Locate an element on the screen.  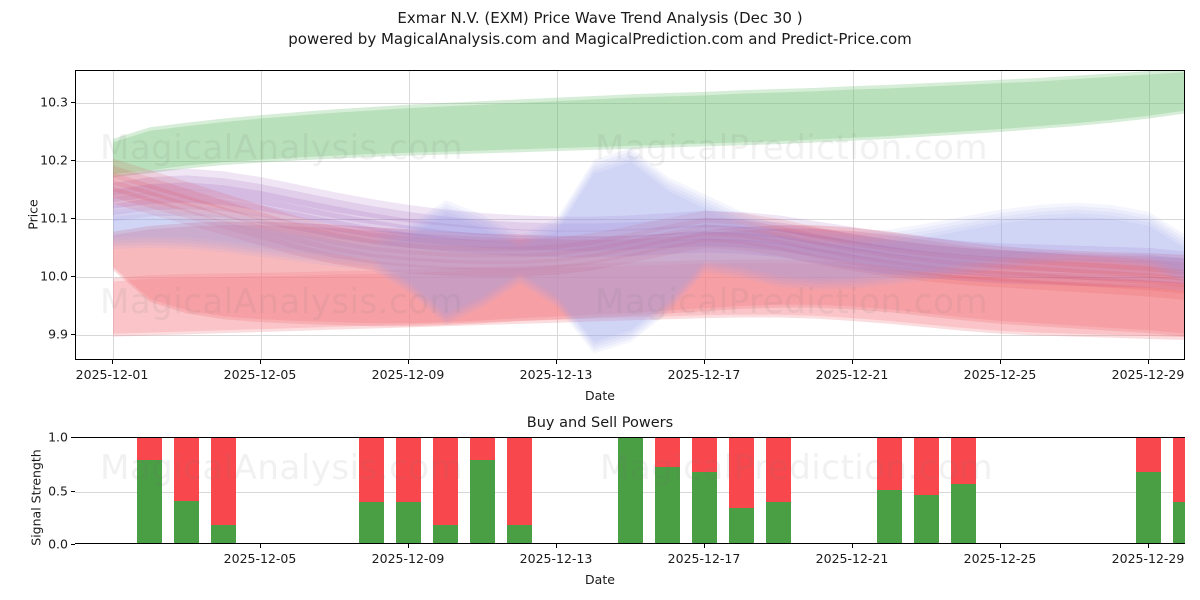
powers-x-tick-label: 2025-12-17 is located at coordinates (704, 558).